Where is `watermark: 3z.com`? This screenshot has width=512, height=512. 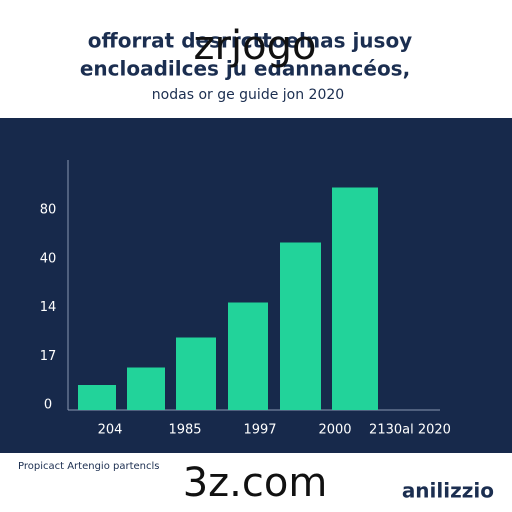
watermark: 3z.com is located at coordinates (255, 483).